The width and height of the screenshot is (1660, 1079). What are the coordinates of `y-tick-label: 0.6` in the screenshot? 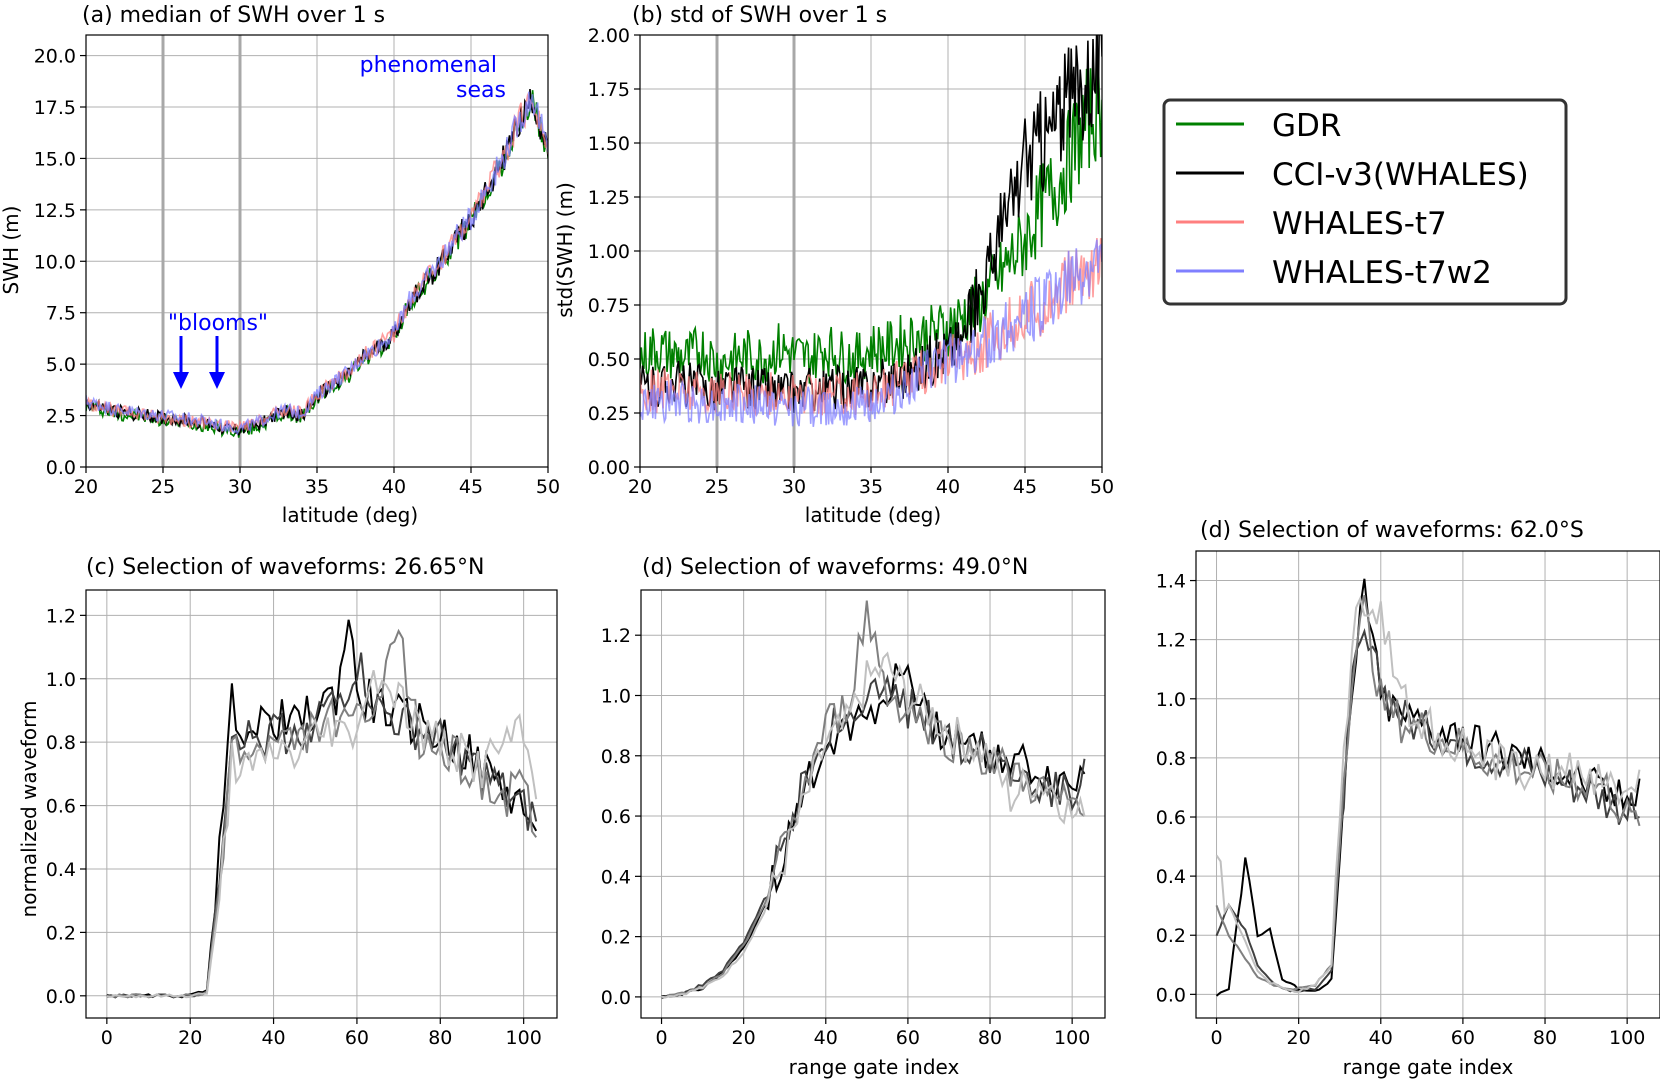 It's located at (616, 817).